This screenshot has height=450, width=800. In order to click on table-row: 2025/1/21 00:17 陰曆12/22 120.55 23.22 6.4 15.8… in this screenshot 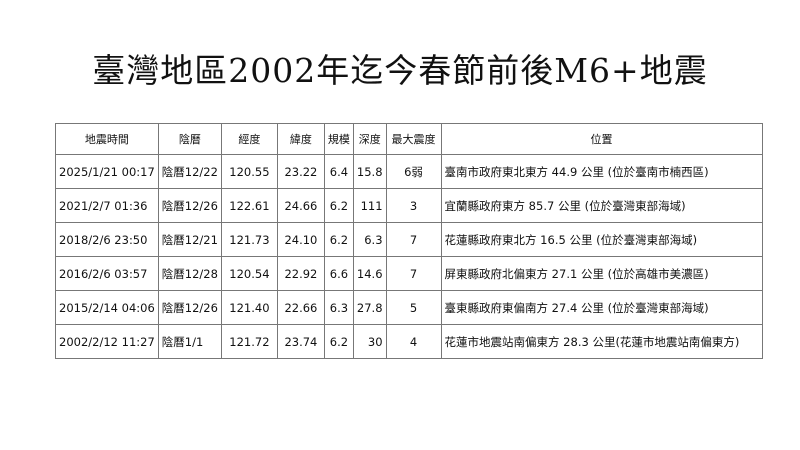, I will do `click(409, 171)`.